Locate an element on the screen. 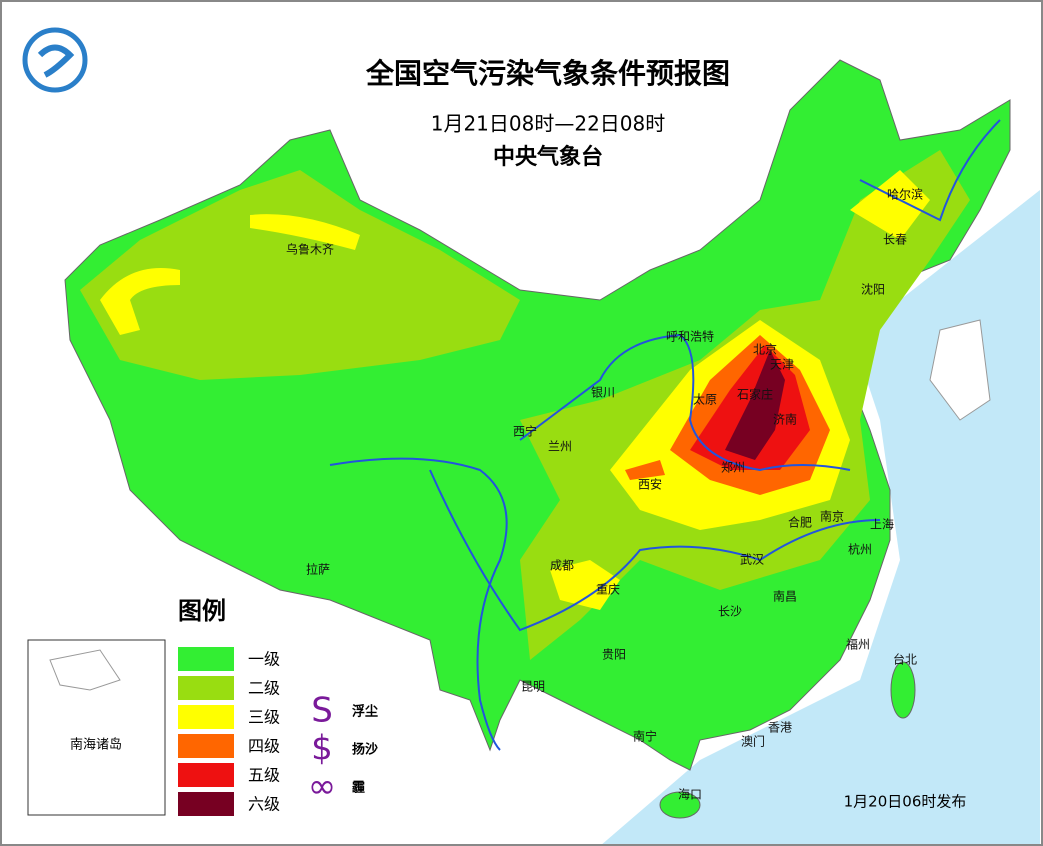 This screenshot has height=846, width=1043. city-label: 呼和浩特 is located at coordinates (690, 336).